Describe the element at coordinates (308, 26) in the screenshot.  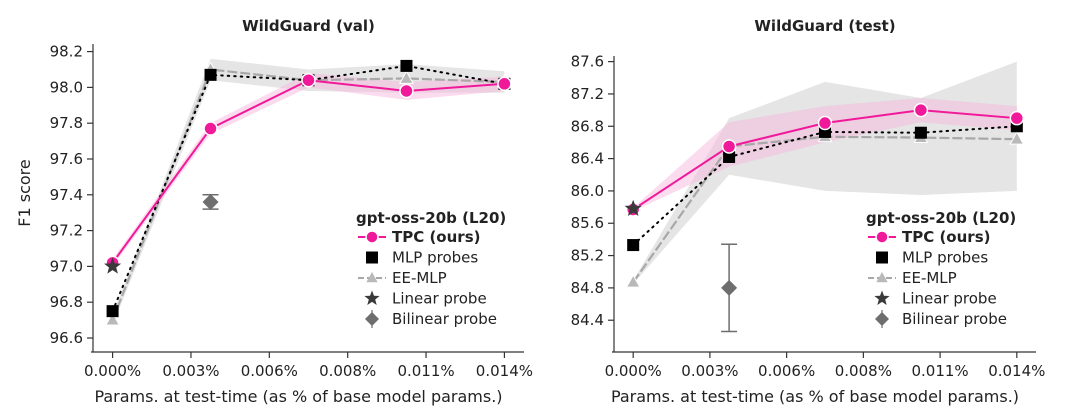
I see `chart-title: WildGuard (val)` at that location.